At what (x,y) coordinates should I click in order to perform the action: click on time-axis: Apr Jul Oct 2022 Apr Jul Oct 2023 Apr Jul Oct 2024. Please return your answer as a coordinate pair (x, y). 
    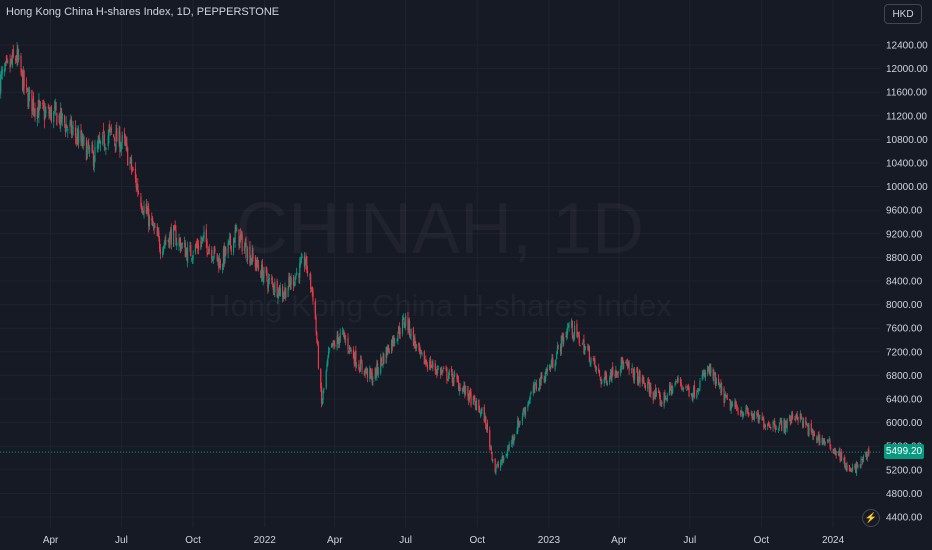
    Looking at the image, I should click on (444, 540).